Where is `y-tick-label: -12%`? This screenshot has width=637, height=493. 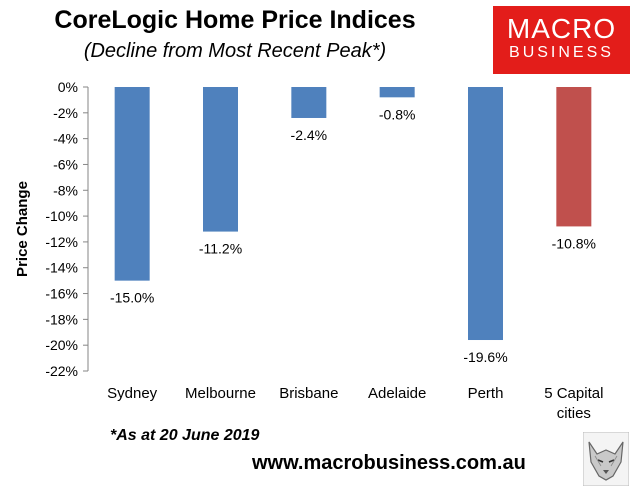
y-tick-label: -12% is located at coordinates (61, 242).